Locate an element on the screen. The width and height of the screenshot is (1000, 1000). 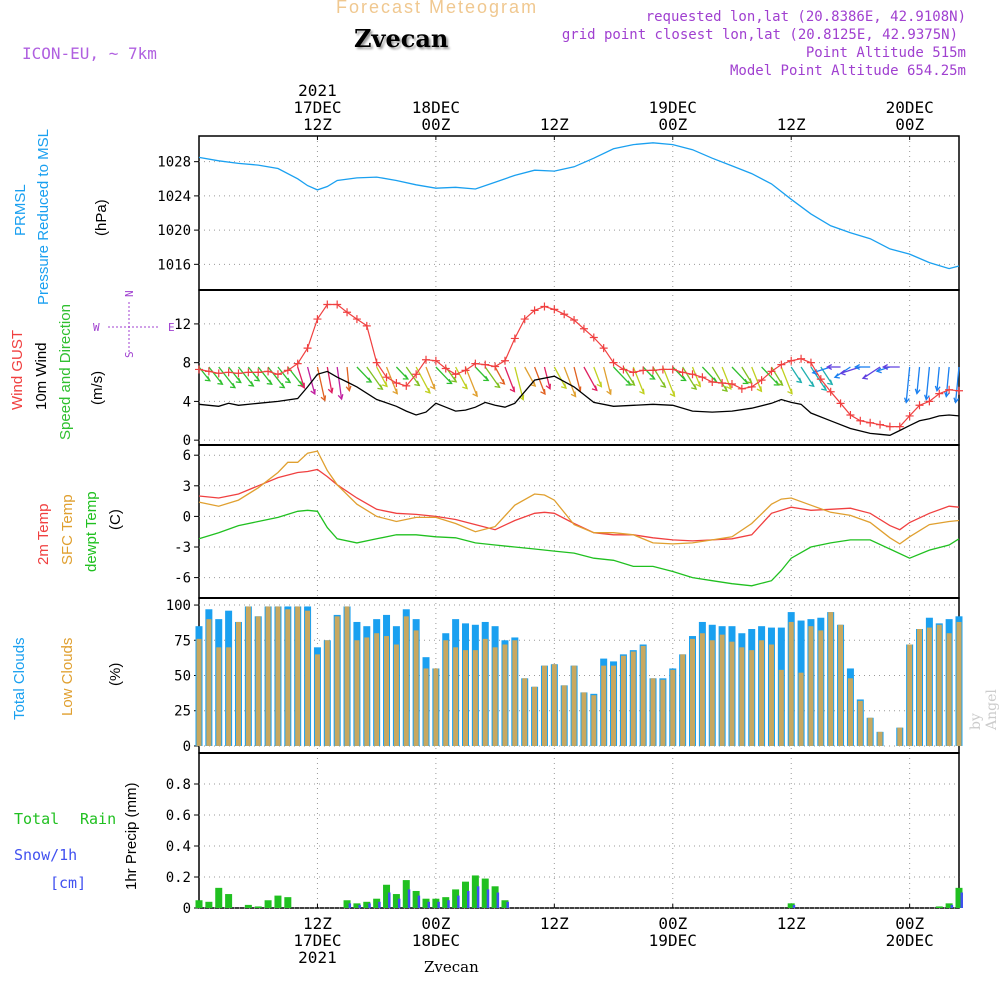
top-time-label: 17DEC is located at coordinates (317, 107).